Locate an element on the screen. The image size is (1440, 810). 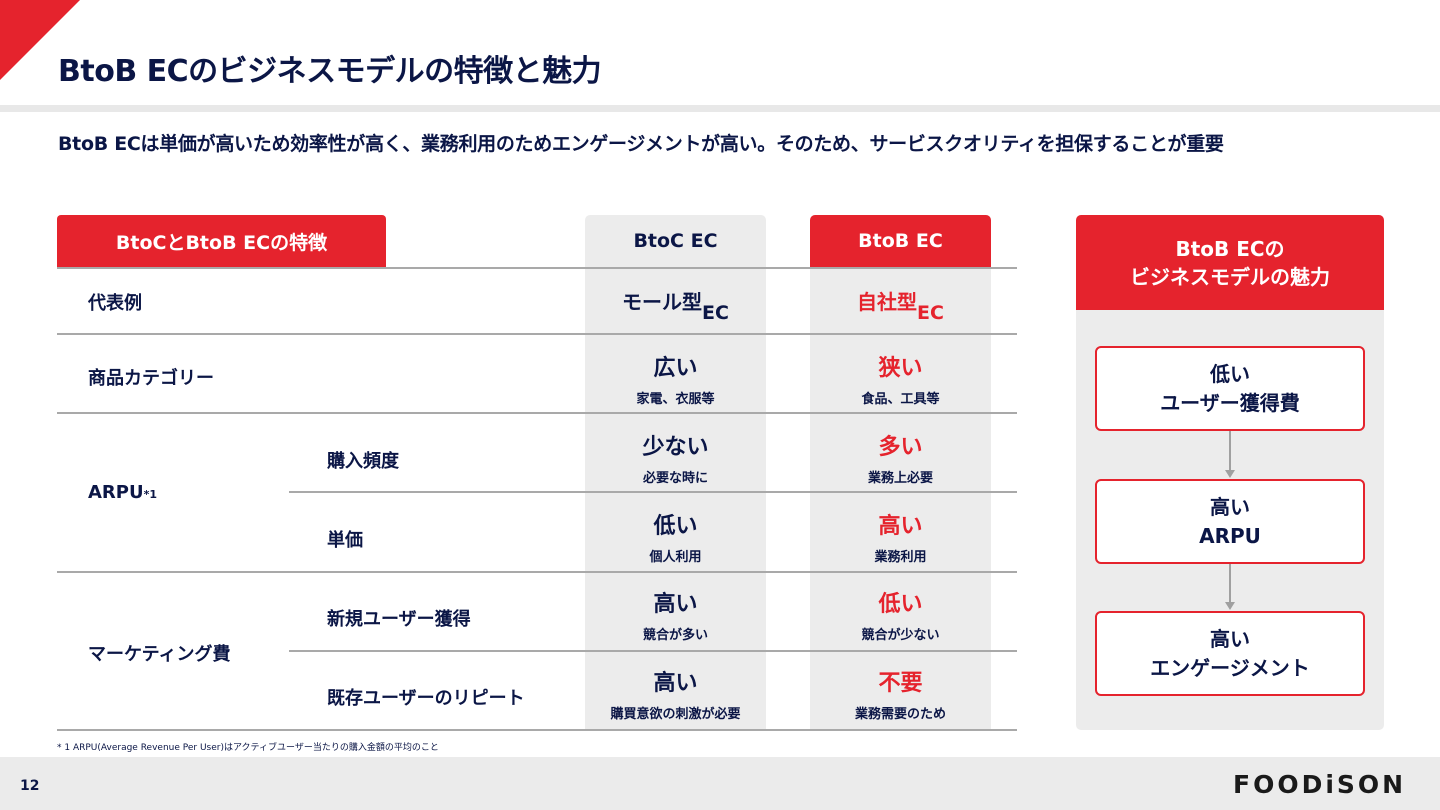
btoc-cell: 高い 競合が多い is located at coordinates (675, 617).